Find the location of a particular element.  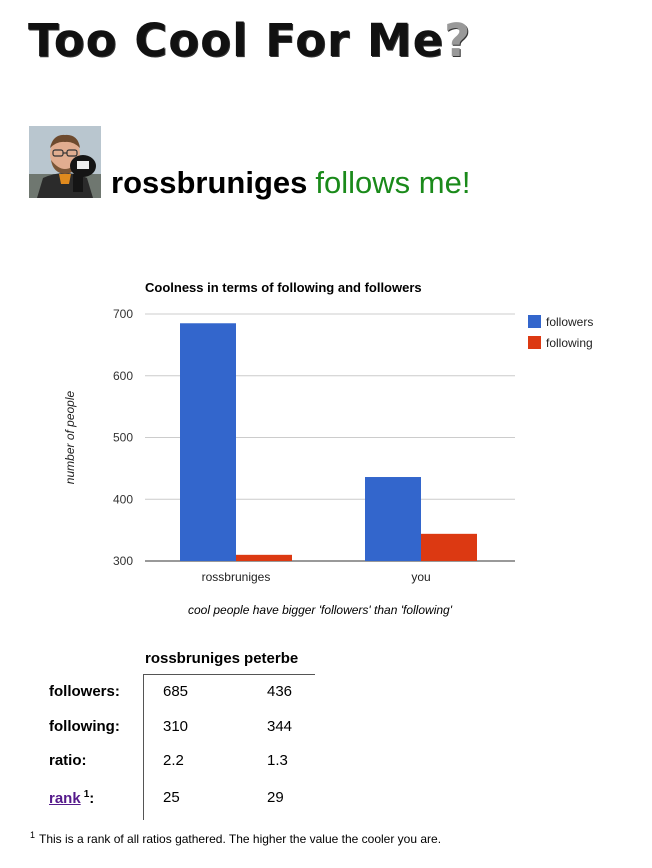

stats-column-header: rossbruniges is located at coordinates (193, 658).